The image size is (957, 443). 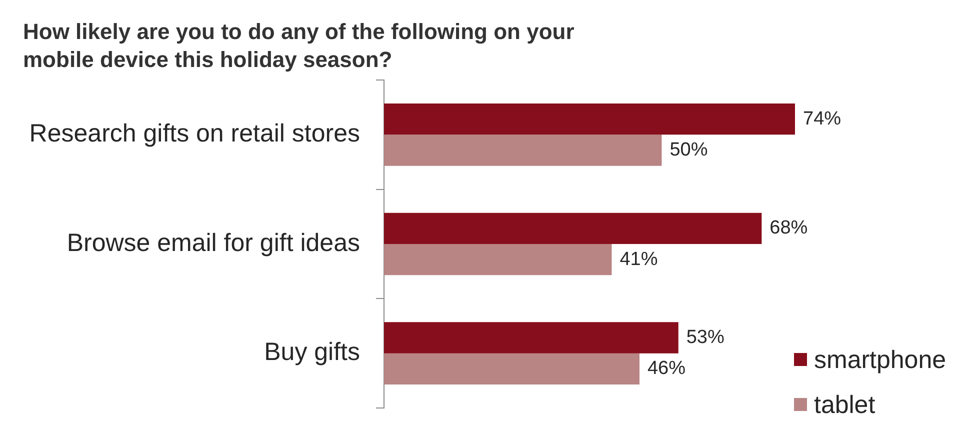 I want to click on data-label: 46%, so click(x=666, y=369).